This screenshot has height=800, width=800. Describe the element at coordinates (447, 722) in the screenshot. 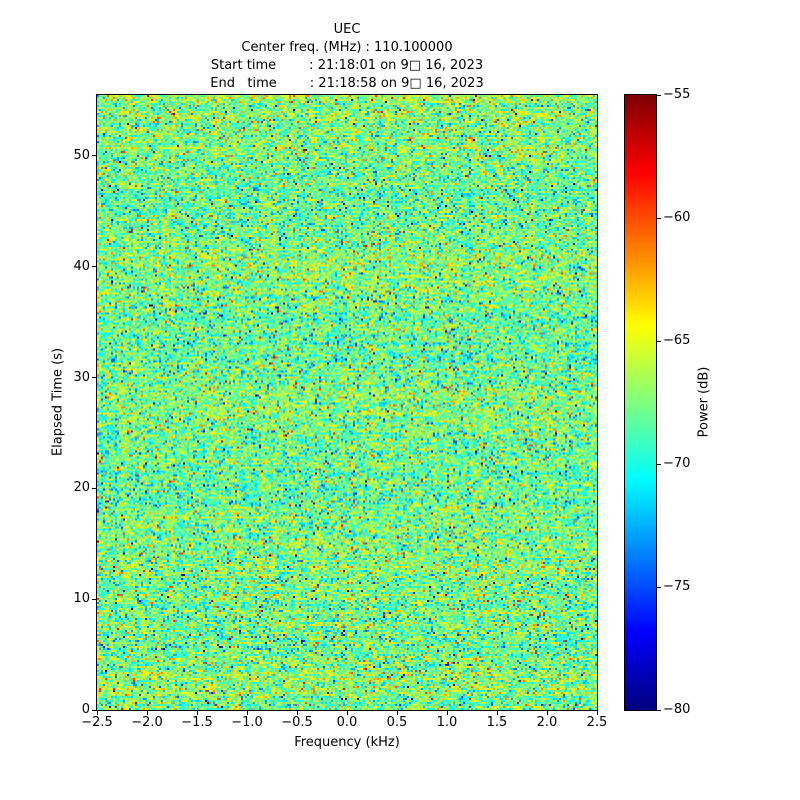

I see `x-tick-label: 1.0` at that location.